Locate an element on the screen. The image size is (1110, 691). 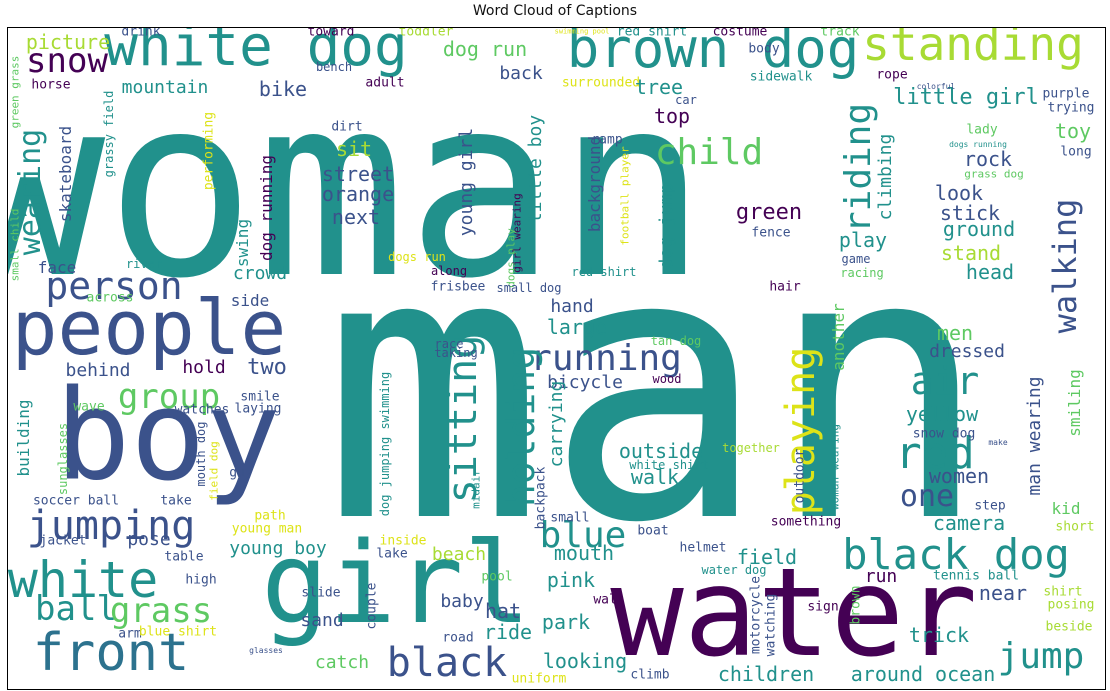
cloud-word: bike is located at coordinates (283, 89).